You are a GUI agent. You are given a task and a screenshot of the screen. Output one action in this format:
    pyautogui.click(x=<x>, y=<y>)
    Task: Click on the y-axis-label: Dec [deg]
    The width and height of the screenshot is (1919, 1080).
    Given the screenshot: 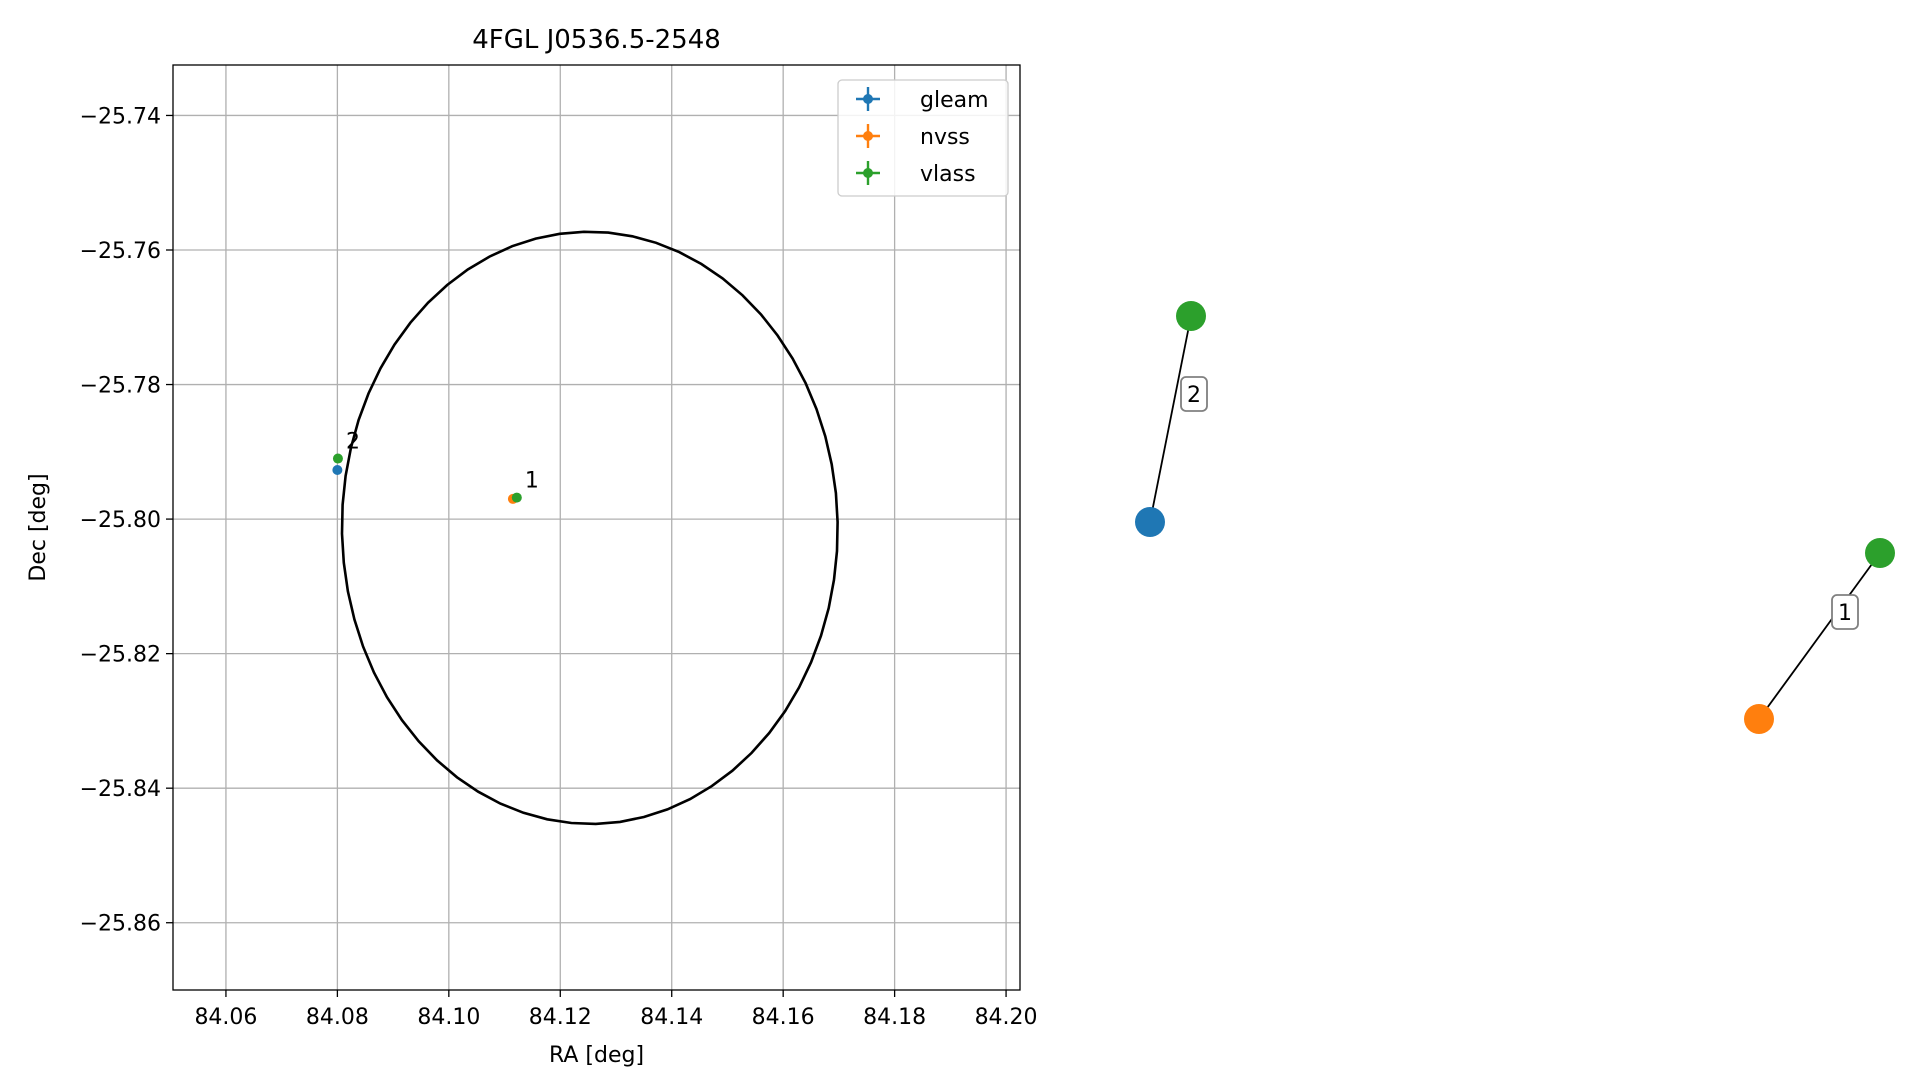 What is the action you would take?
    pyautogui.click(x=38, y=527)
    